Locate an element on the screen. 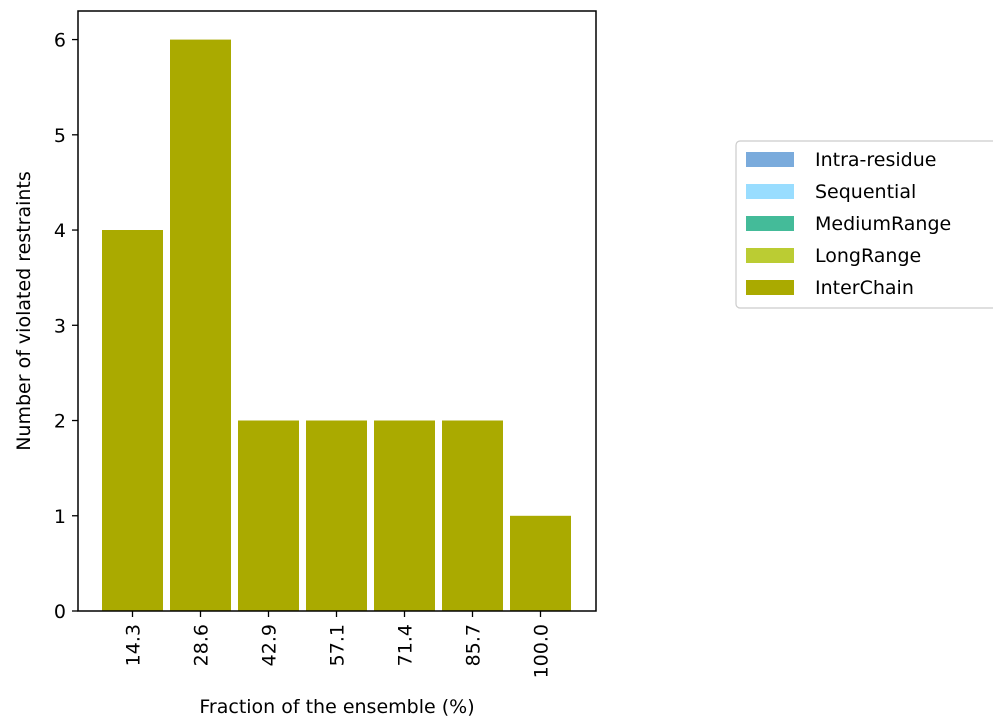 Image resolution: width=993 pixels, height=717 pixels. x-tick-label: 100.0 is located at coordinates (542, 651).